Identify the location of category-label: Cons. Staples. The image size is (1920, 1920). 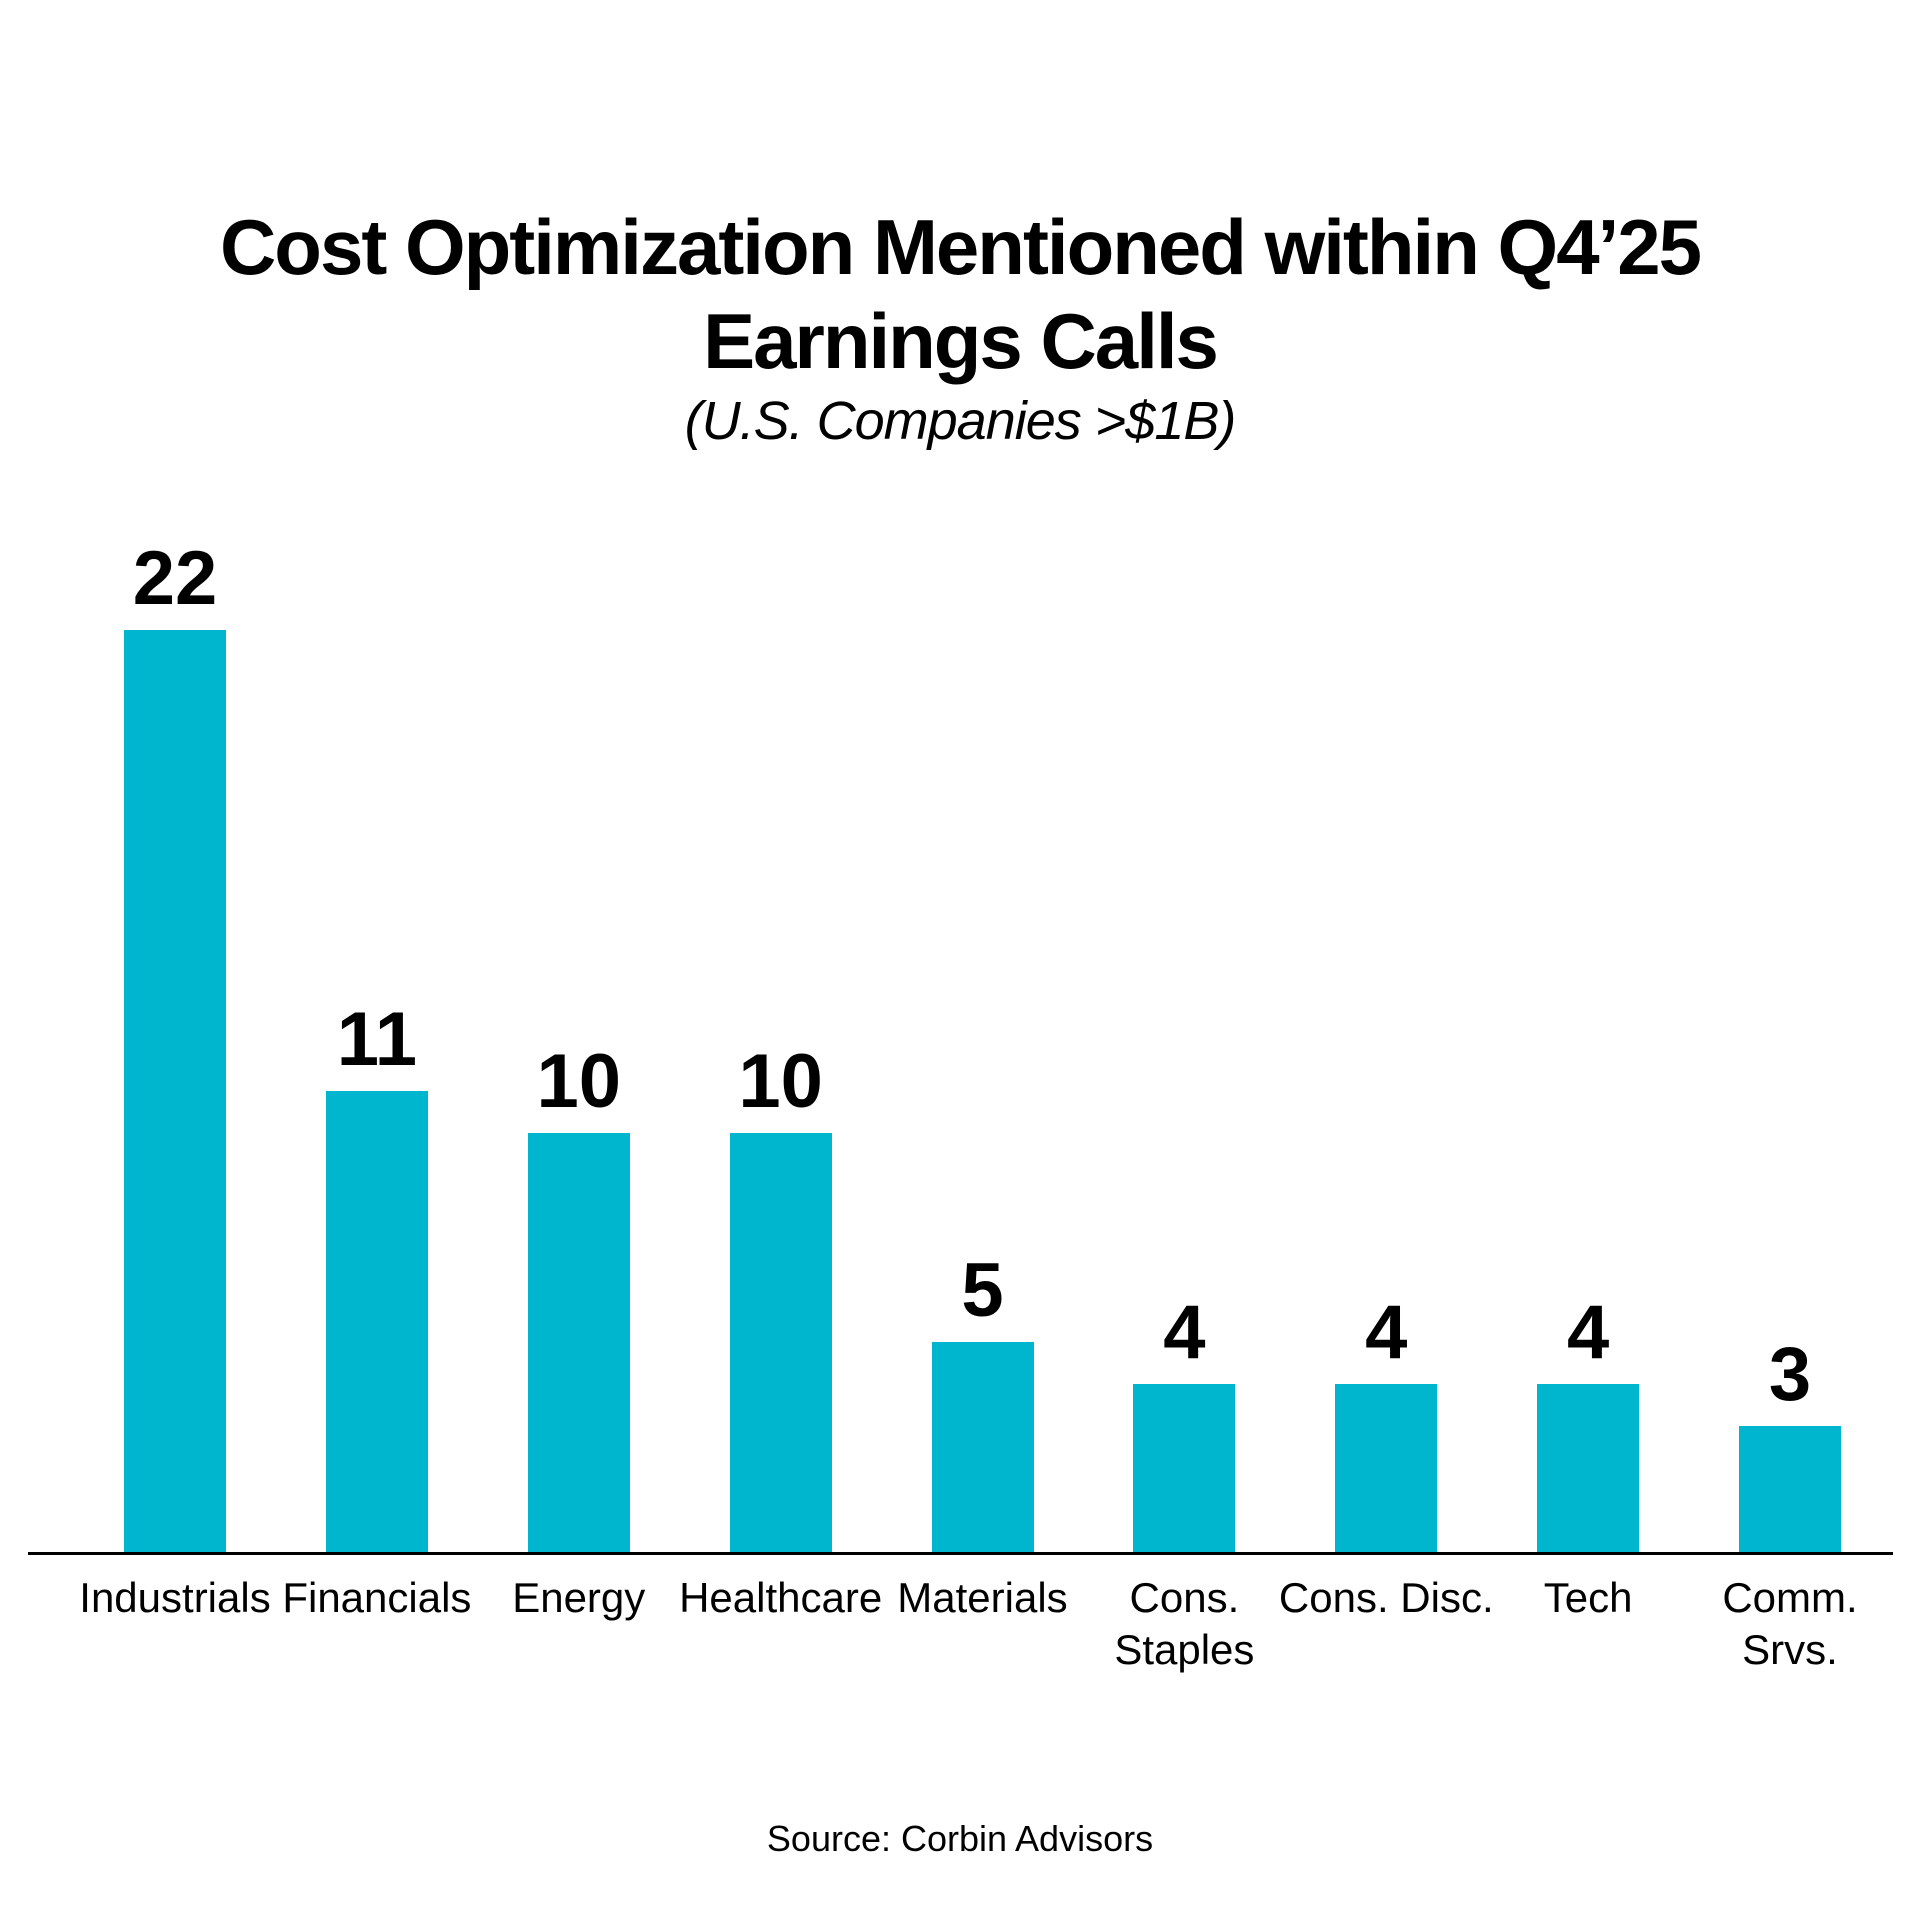
(1184, 1623).